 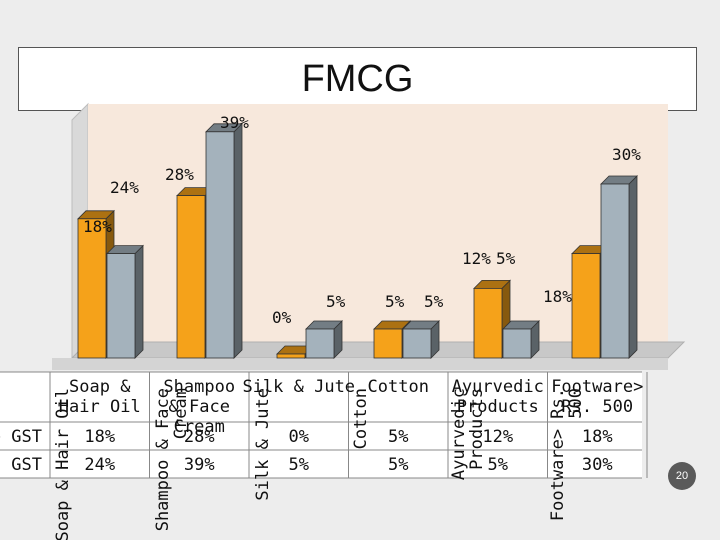 What do you see at coordinates (597, 465) in the screenshot?
I see `table-cell: 30%` at bounding box center [597, 465].